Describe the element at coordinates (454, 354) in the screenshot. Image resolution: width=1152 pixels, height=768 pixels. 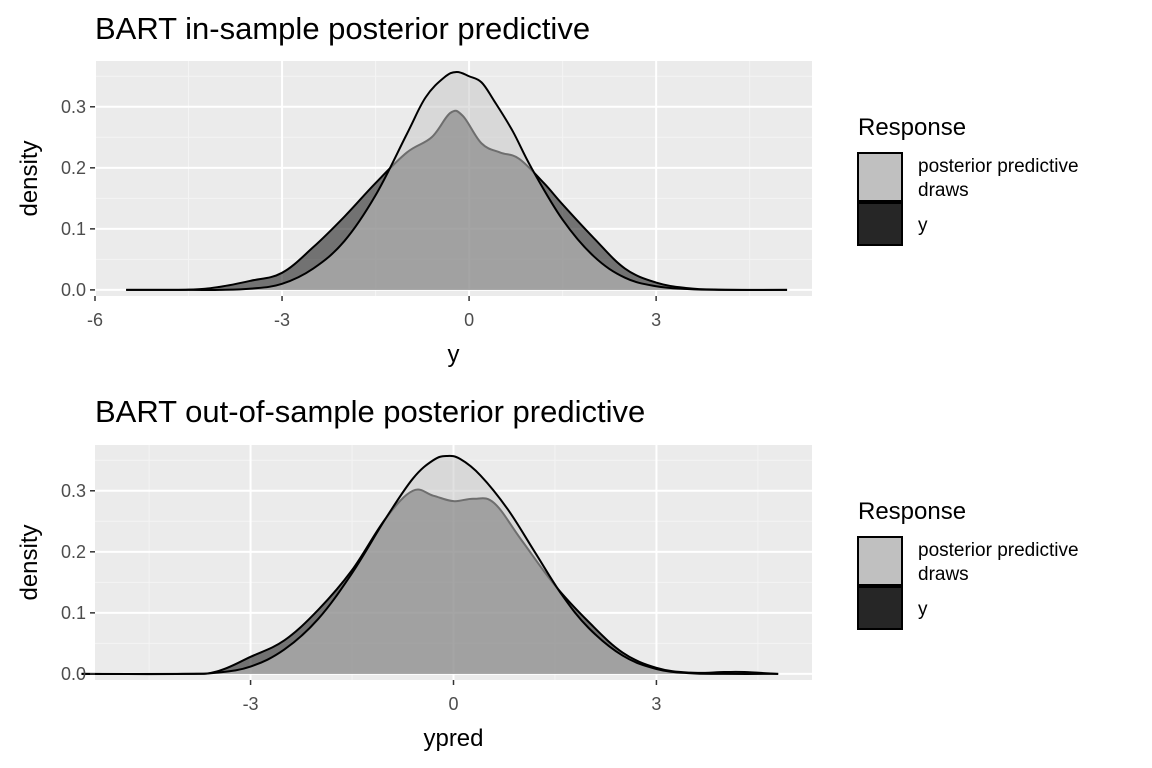
I see `x-axis-title: y` at that location.